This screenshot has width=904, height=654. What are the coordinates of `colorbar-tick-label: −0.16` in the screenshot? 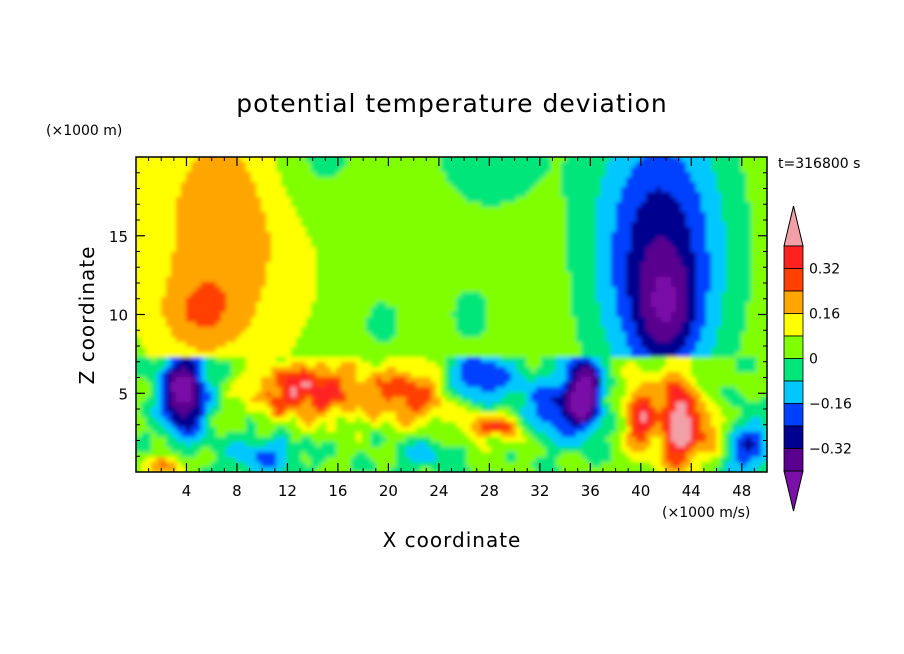 It's located at (830, 405).